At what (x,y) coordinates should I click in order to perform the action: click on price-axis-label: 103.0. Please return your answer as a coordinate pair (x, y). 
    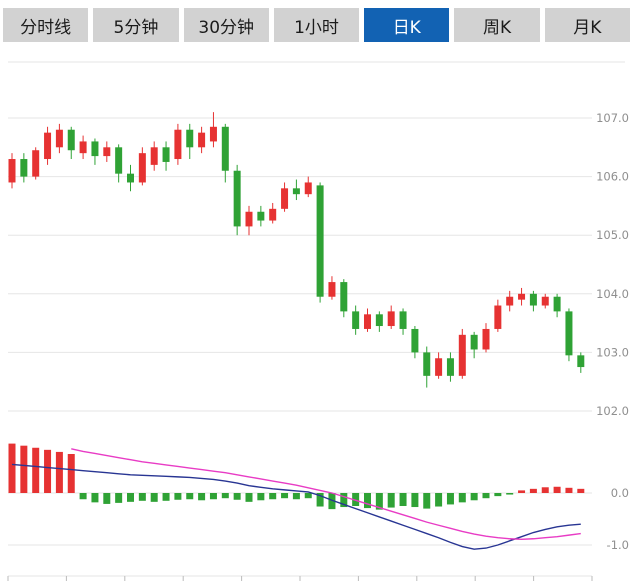
    Looking at the image, I should click on (612, 352).